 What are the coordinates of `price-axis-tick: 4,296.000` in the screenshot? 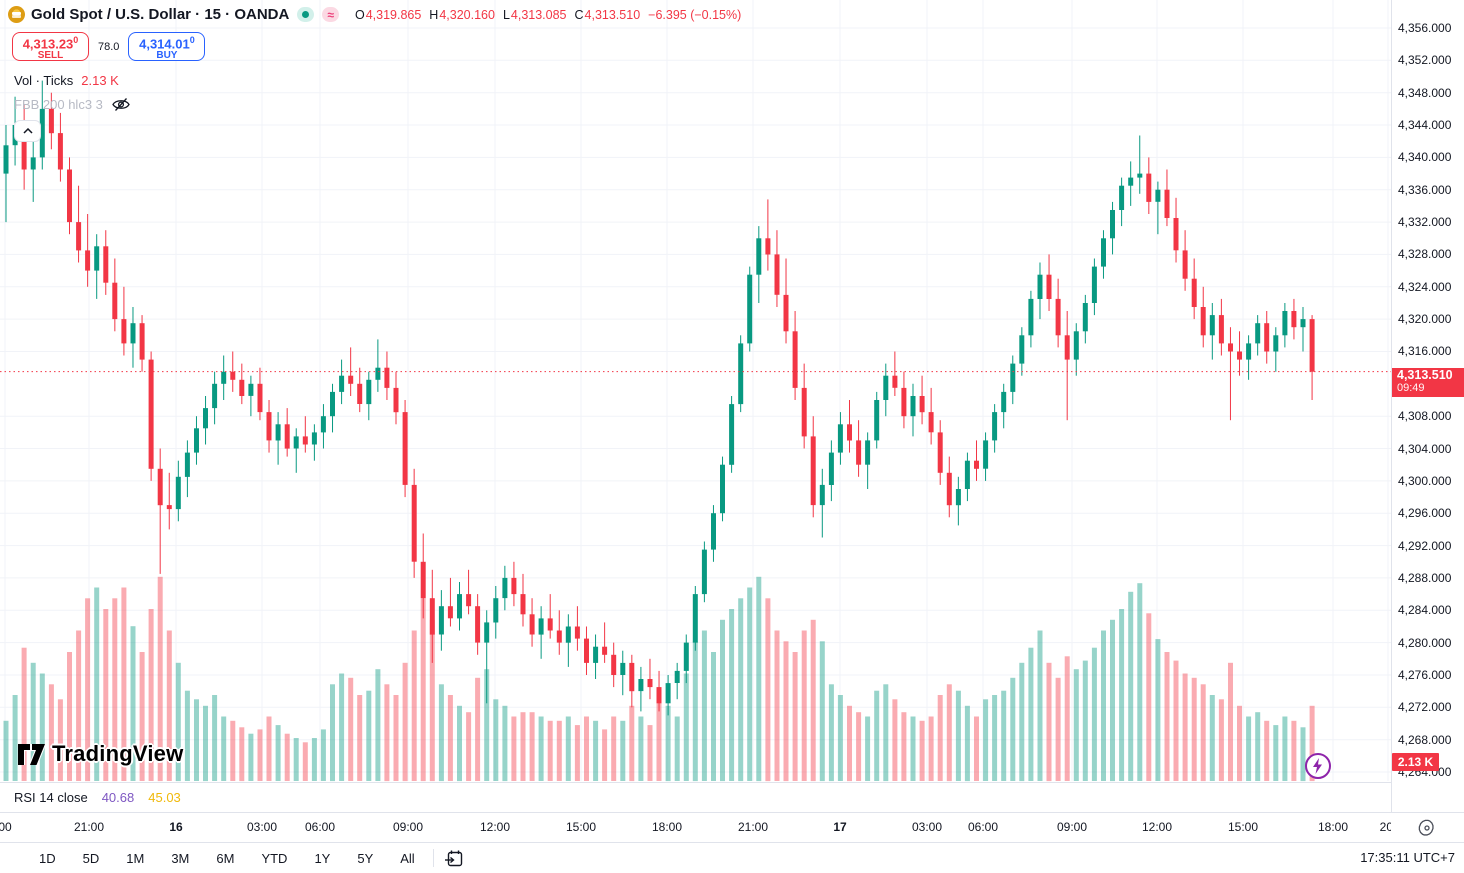 It's located at (1425, 513).